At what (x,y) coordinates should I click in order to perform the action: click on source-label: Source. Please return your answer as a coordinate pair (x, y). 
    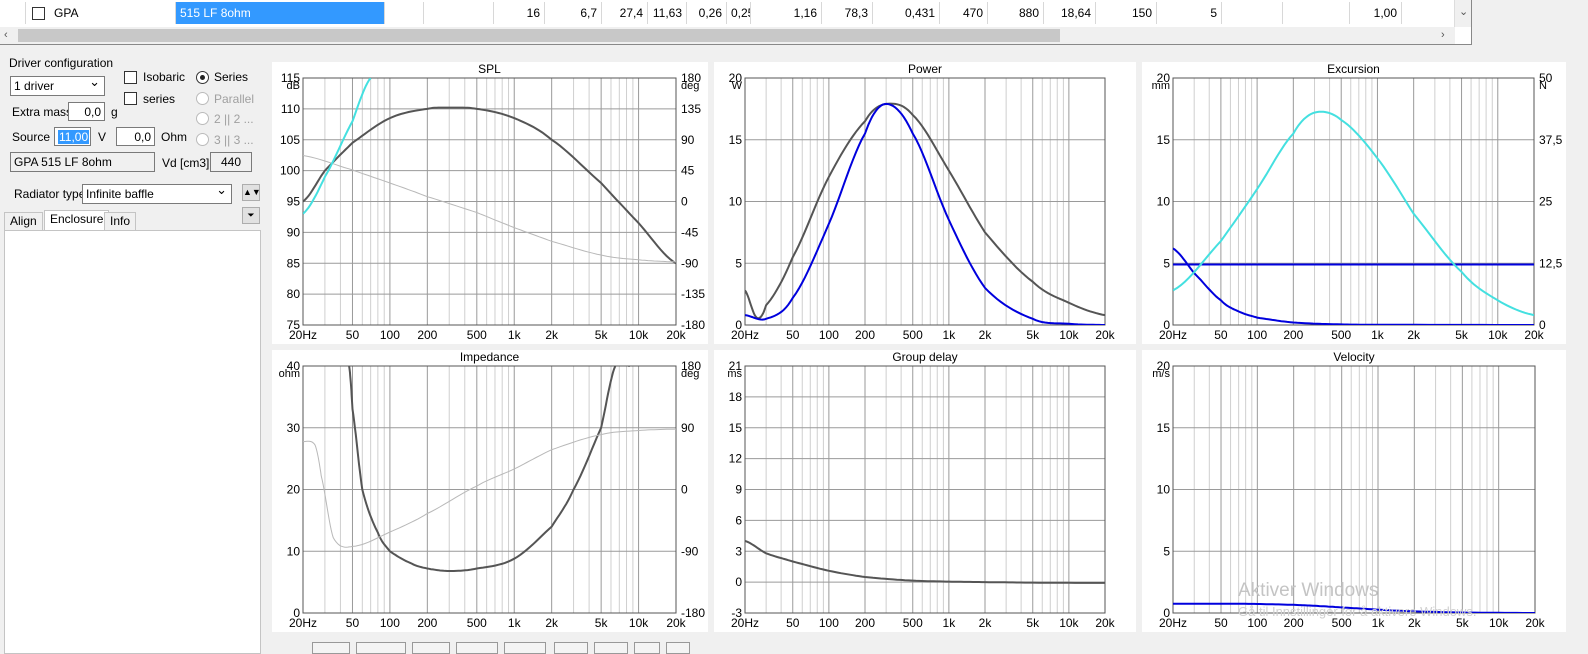
    Looking at the image, I should click on (31, 137).